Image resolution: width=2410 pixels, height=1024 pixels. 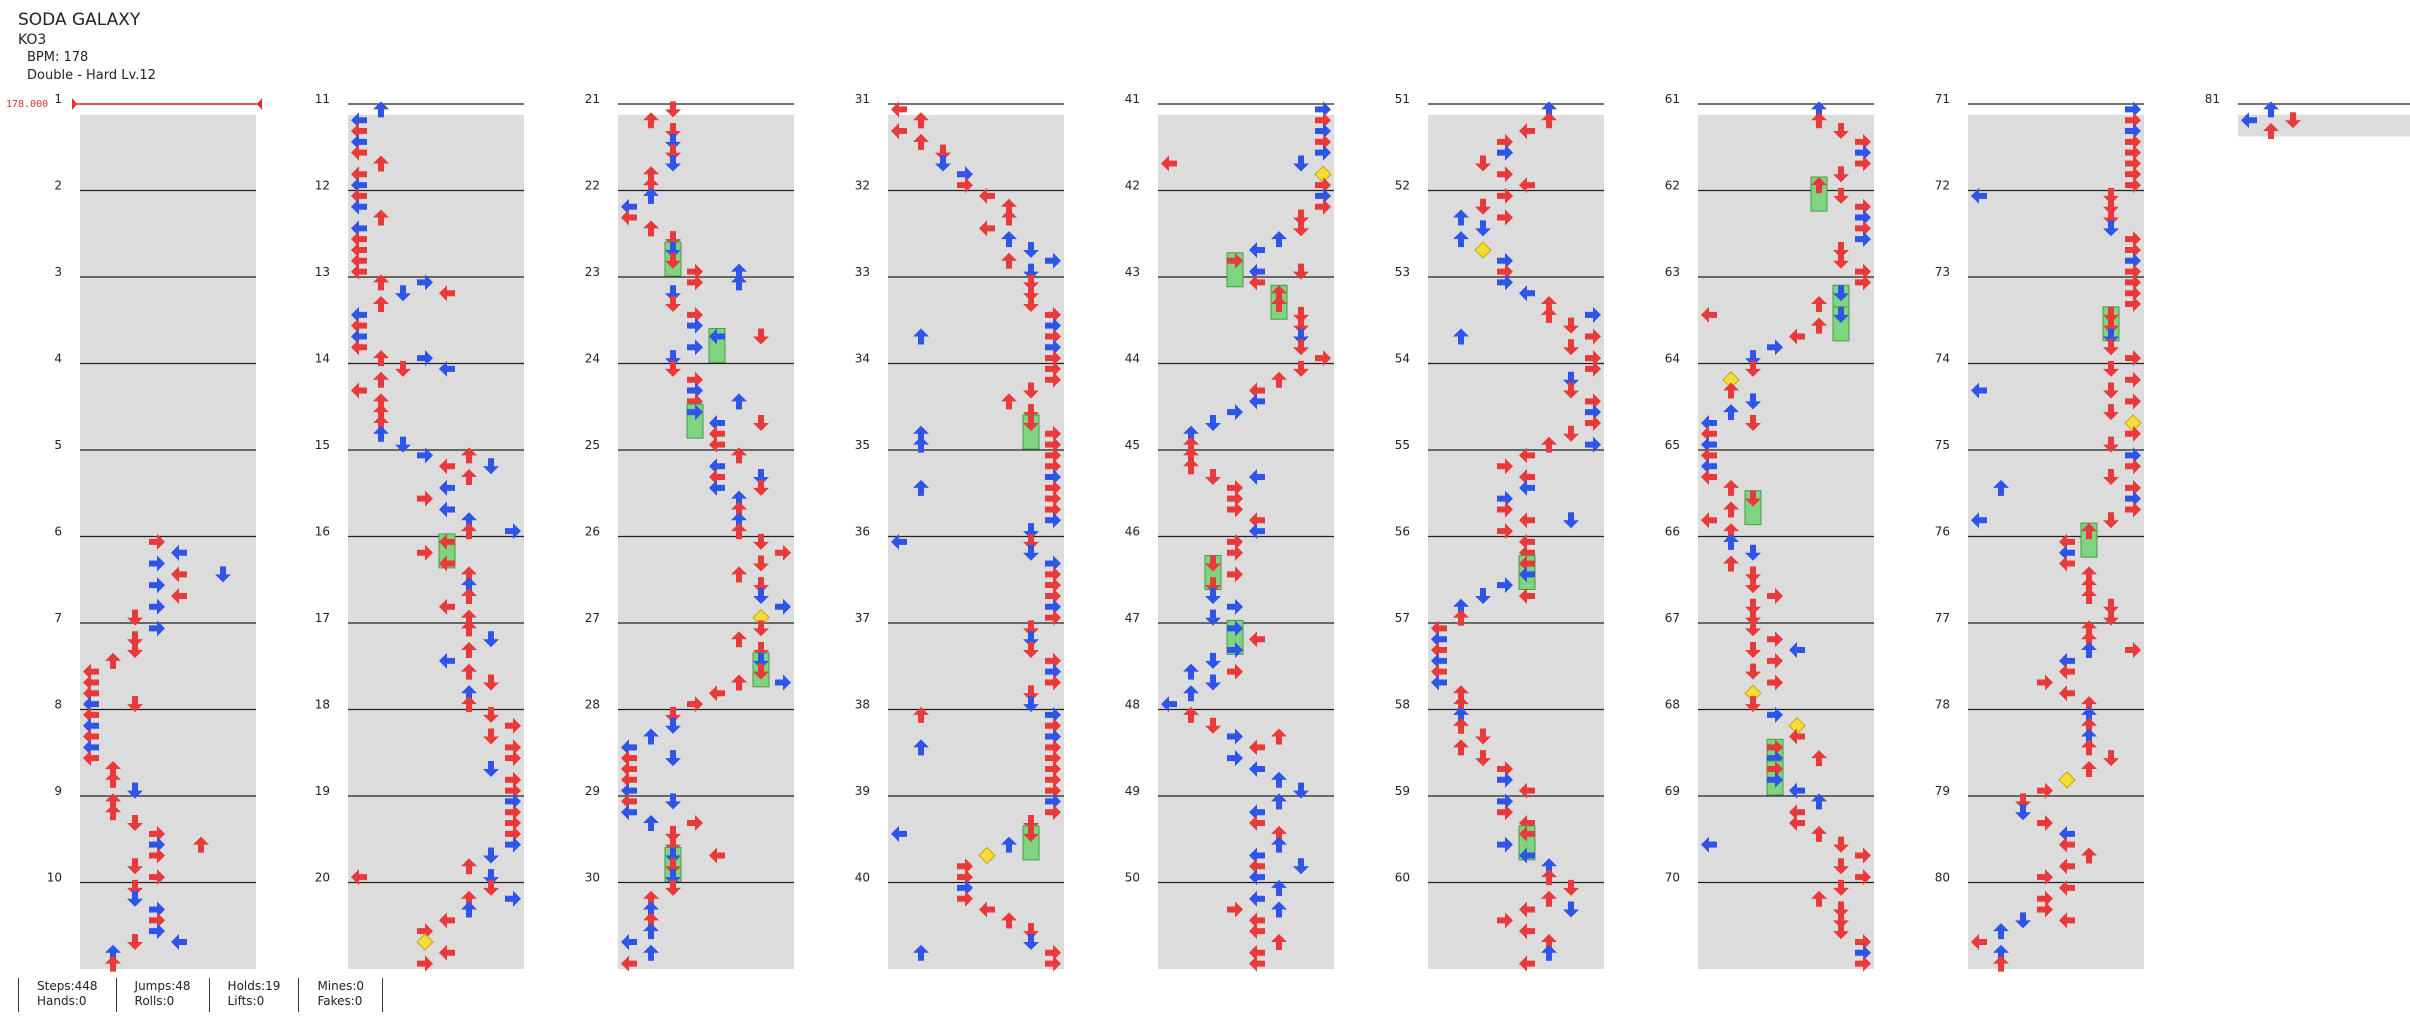 I want to click on measure-number: 61, so click(x=1672, y=99).